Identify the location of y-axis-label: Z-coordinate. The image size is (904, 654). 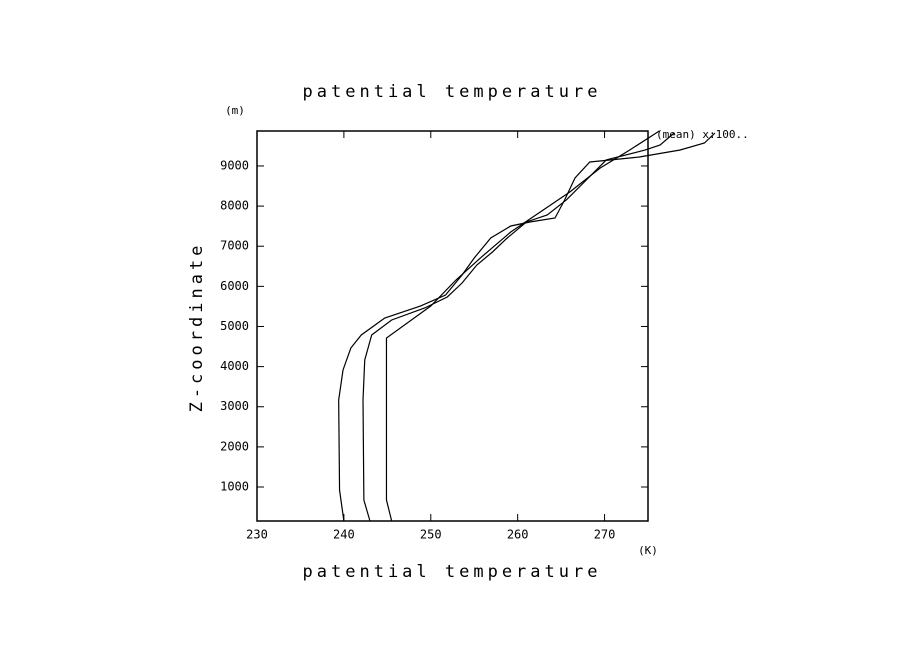
(197, 327).